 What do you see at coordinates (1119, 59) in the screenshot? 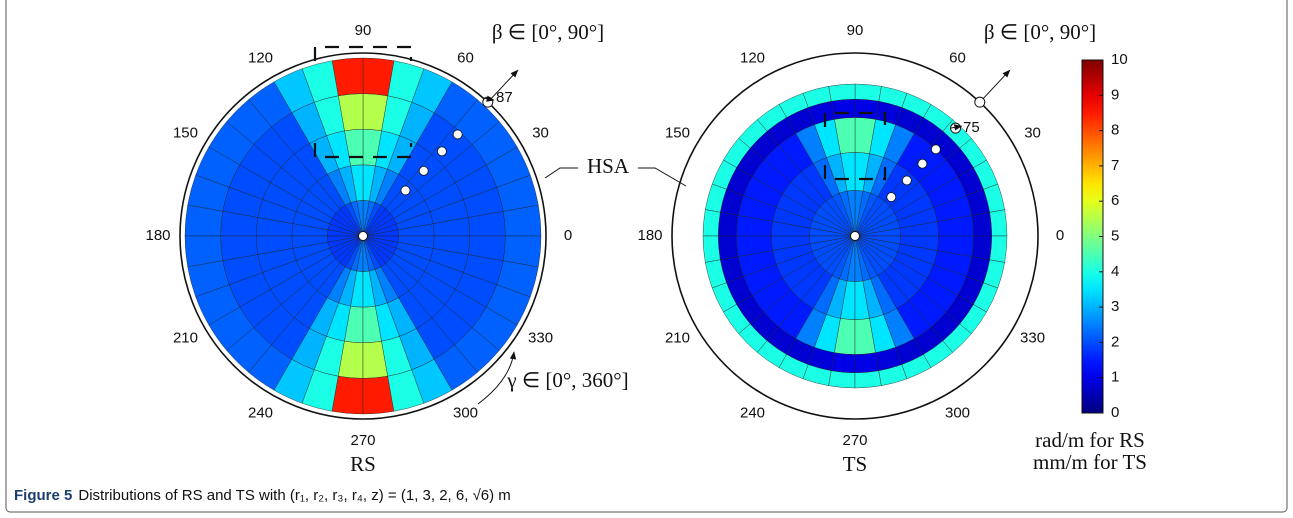
I see `colorbar-tick-label: 10` at bounding box center [1119, 59].